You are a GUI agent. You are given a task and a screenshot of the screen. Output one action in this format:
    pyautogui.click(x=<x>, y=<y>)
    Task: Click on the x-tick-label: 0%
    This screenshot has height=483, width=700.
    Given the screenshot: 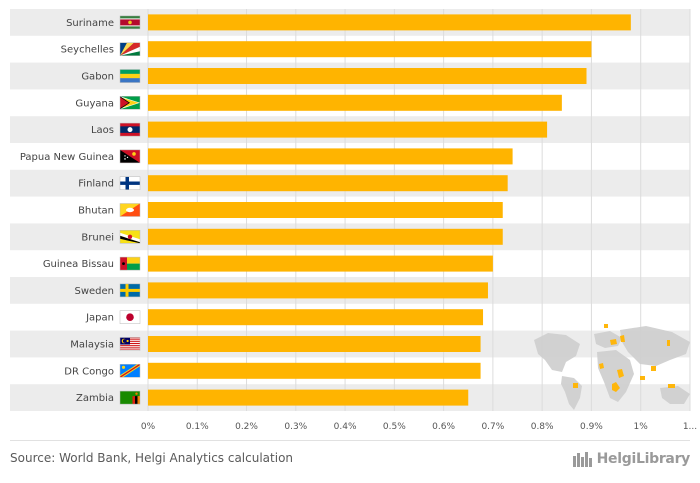 What is the action you would take?
    pyautogui.click(x=148, y=427)
    